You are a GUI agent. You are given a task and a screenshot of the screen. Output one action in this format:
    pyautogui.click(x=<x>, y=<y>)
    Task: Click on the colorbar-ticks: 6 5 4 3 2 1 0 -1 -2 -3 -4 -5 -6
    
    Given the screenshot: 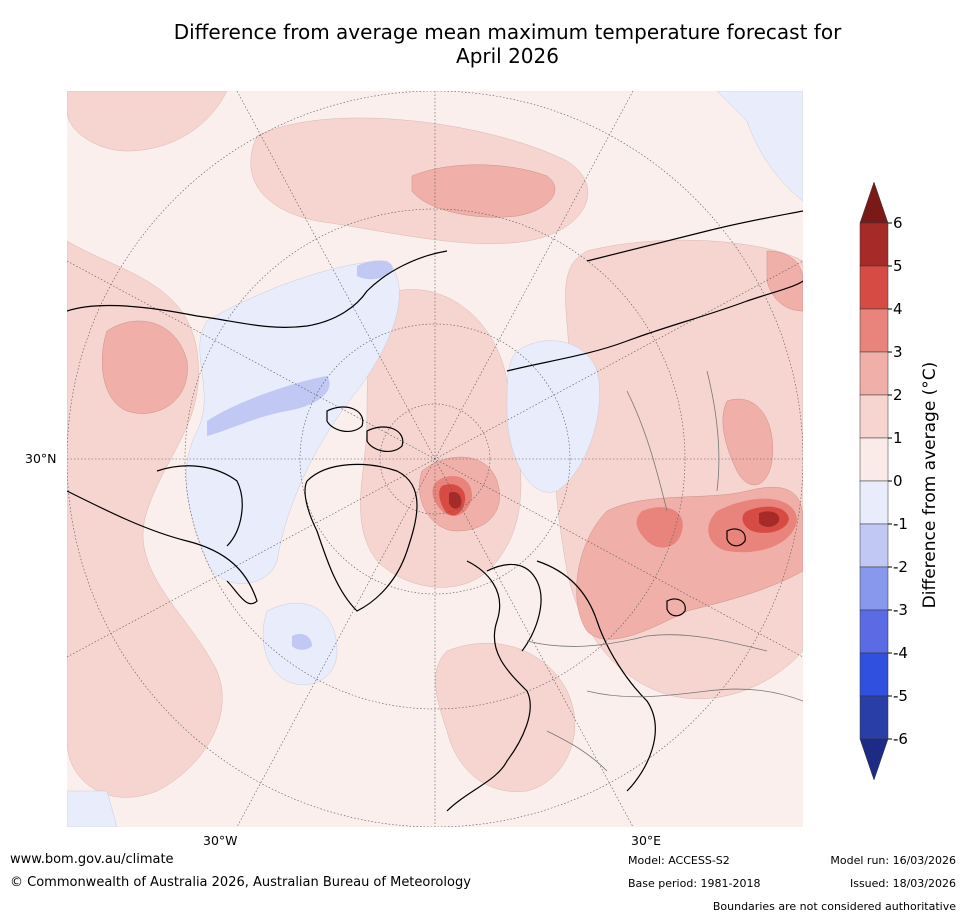 What is the action you would take?
    pyautogui.click(x=898, y=481)
    